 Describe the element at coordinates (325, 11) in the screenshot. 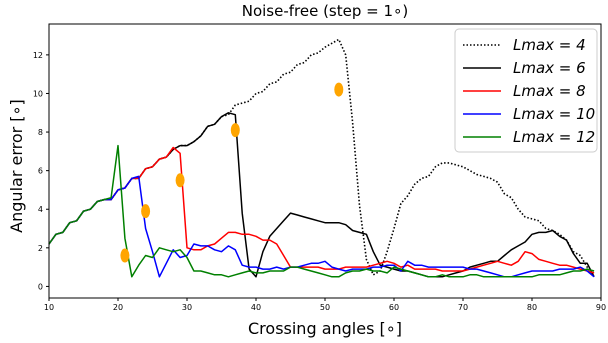

I see `chart-title: Noise-free (step = 1∘)` at that location.